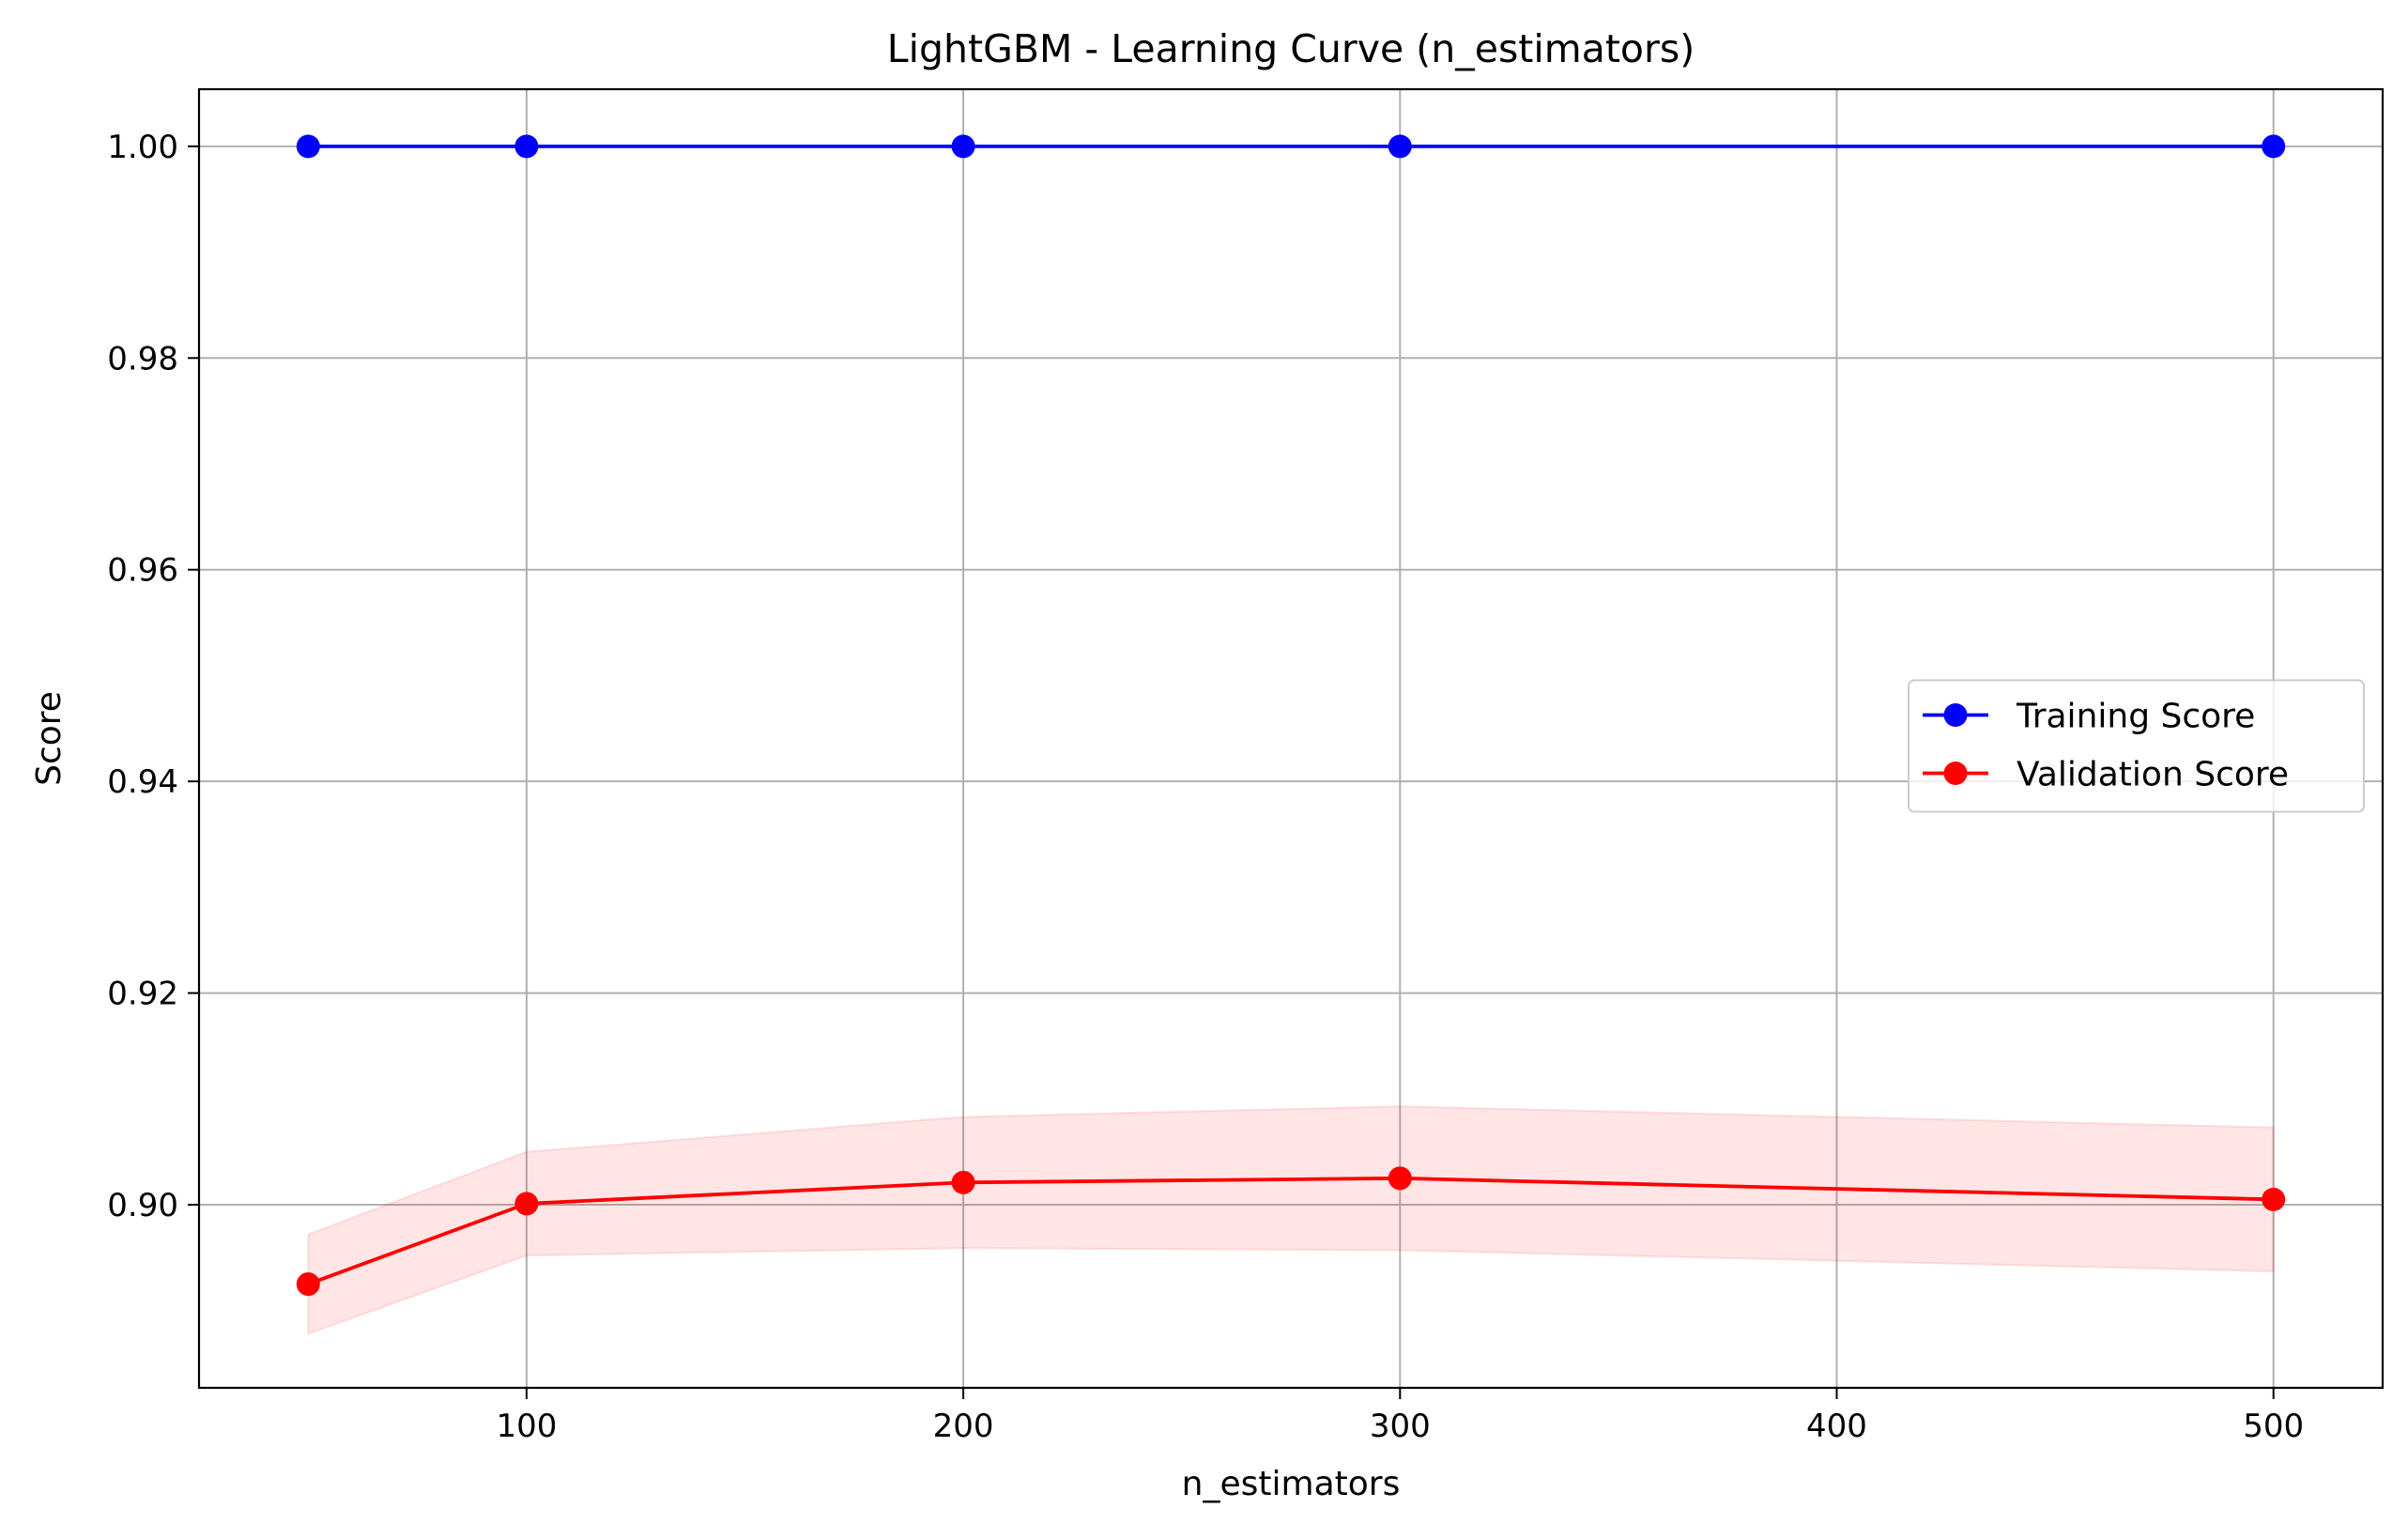 The height and width of the screenshot is (1539, 2408). Describe the element at coordinates (142, 358) in the screenshot. I see `y-tick-label: 0.98` at that location.